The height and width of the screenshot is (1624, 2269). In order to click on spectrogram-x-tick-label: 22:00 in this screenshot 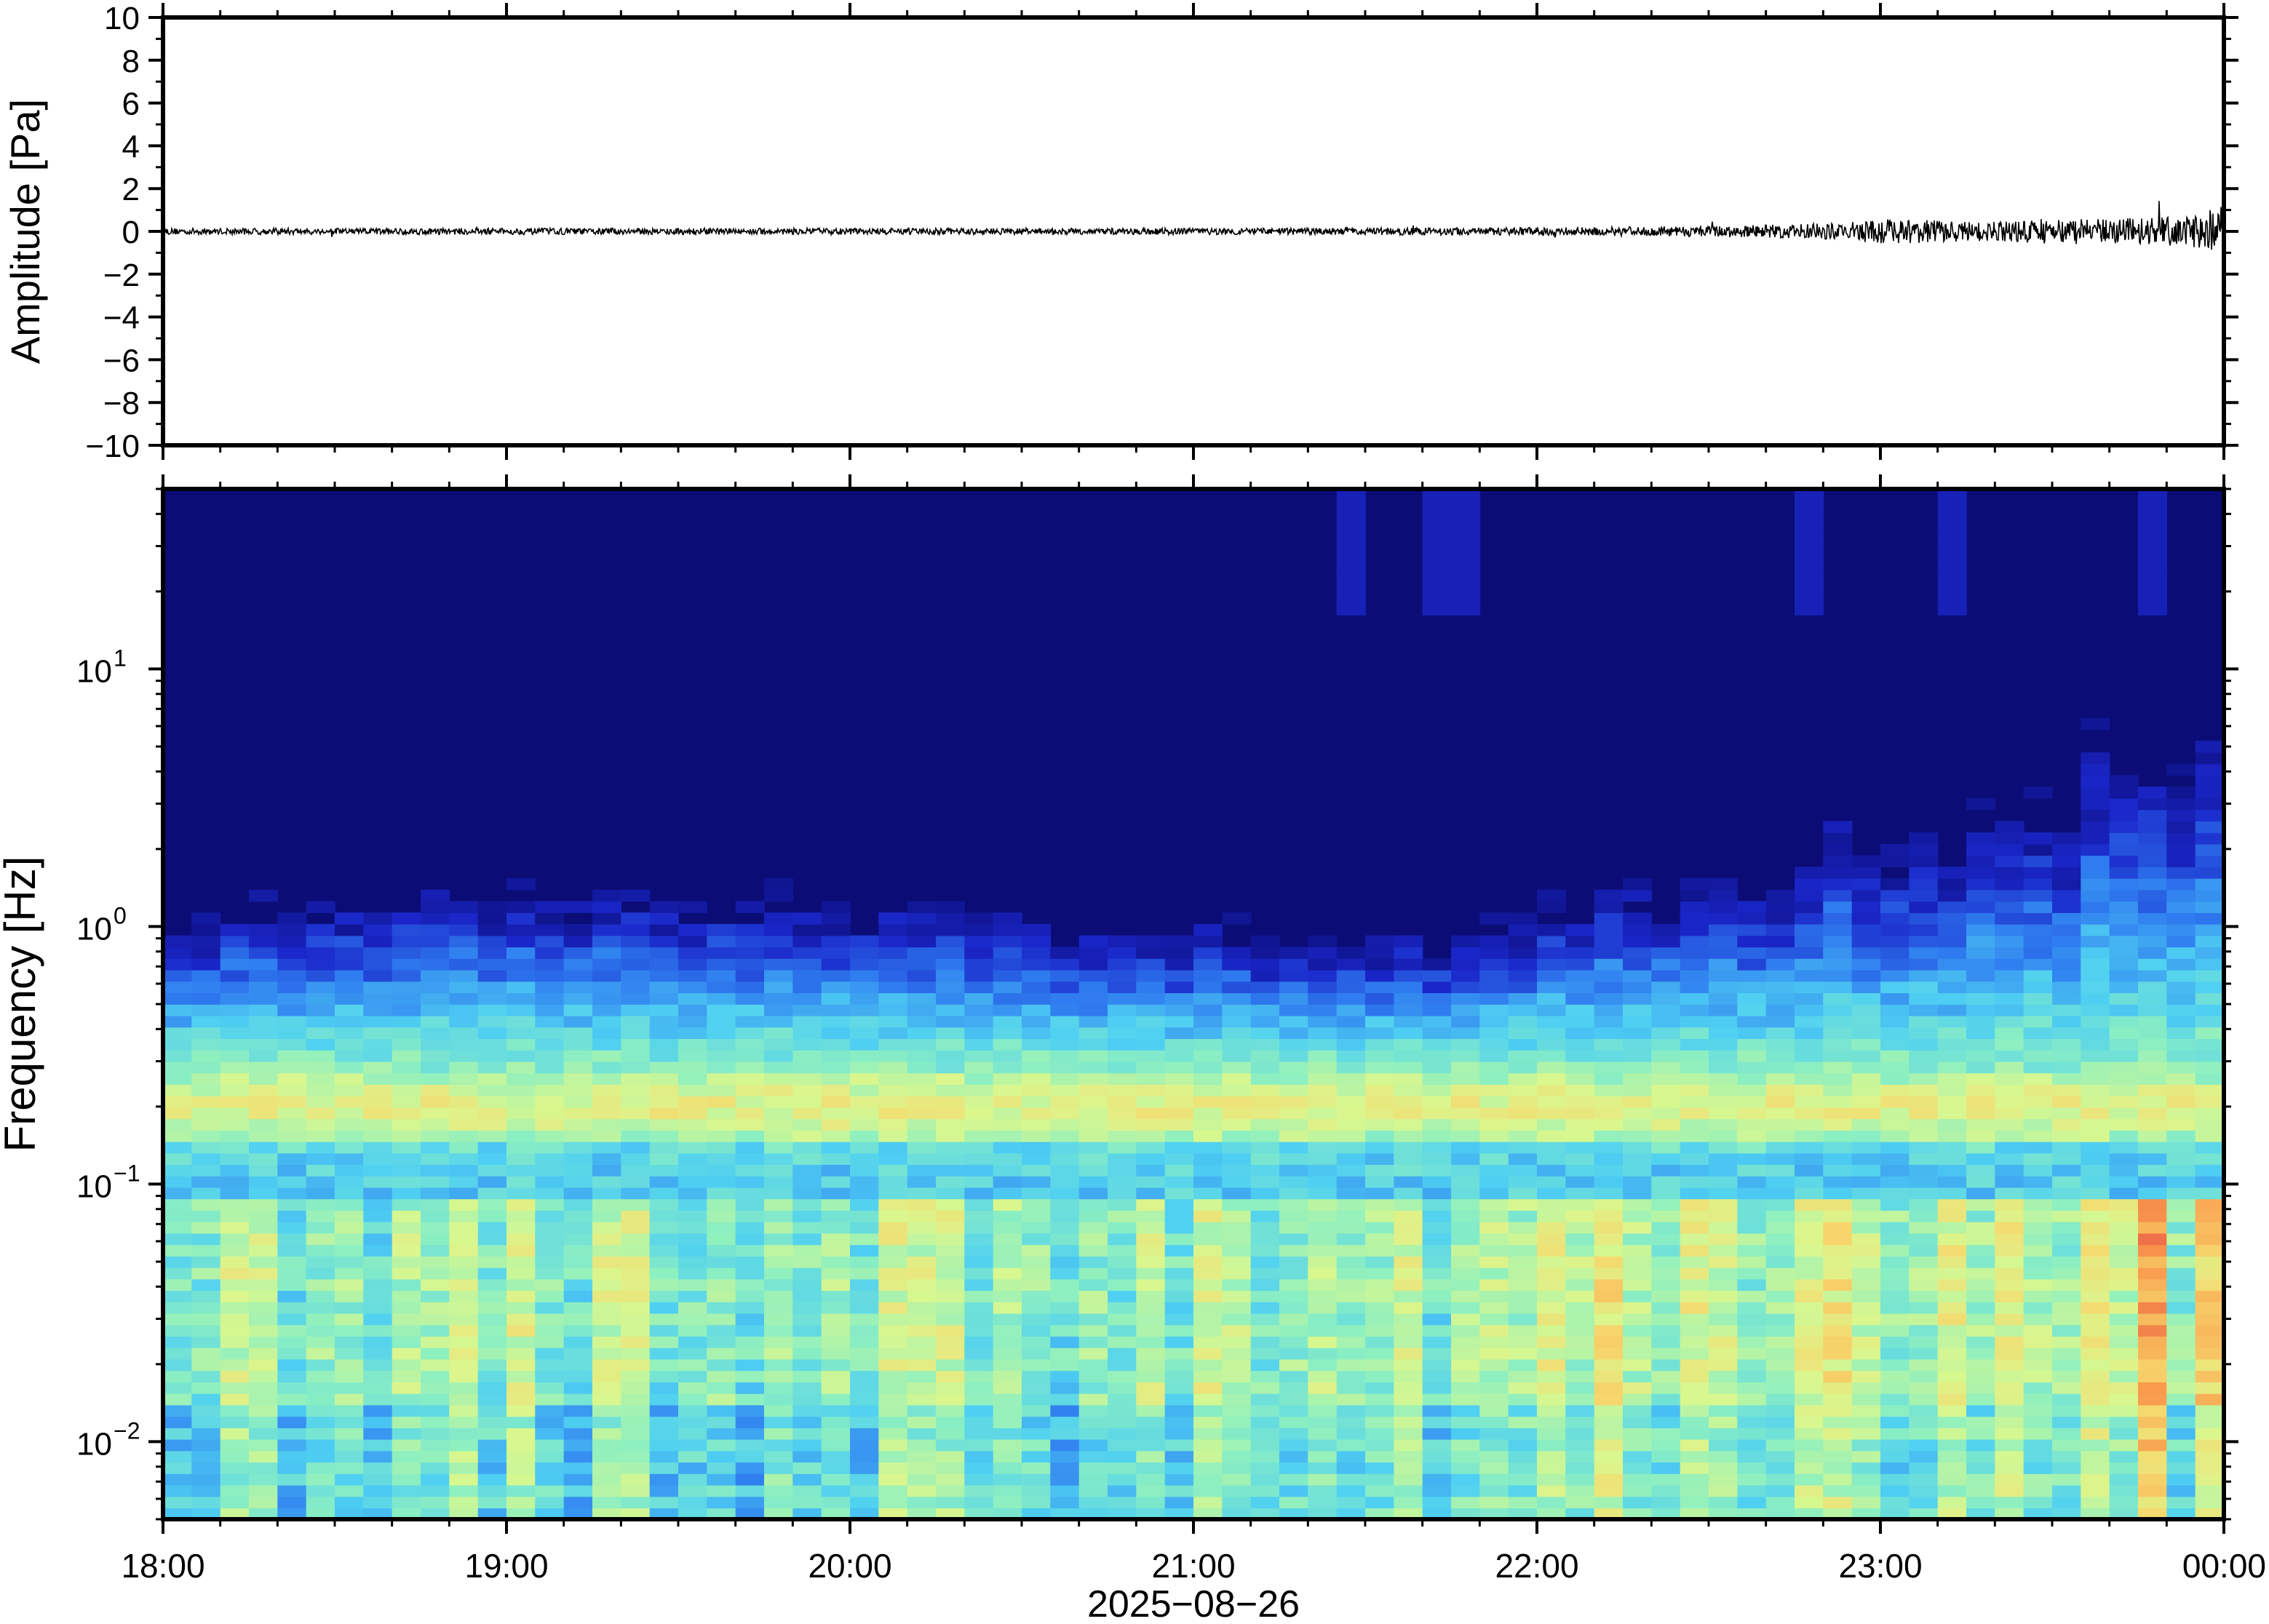, I will do `click(1537, 1566)`.